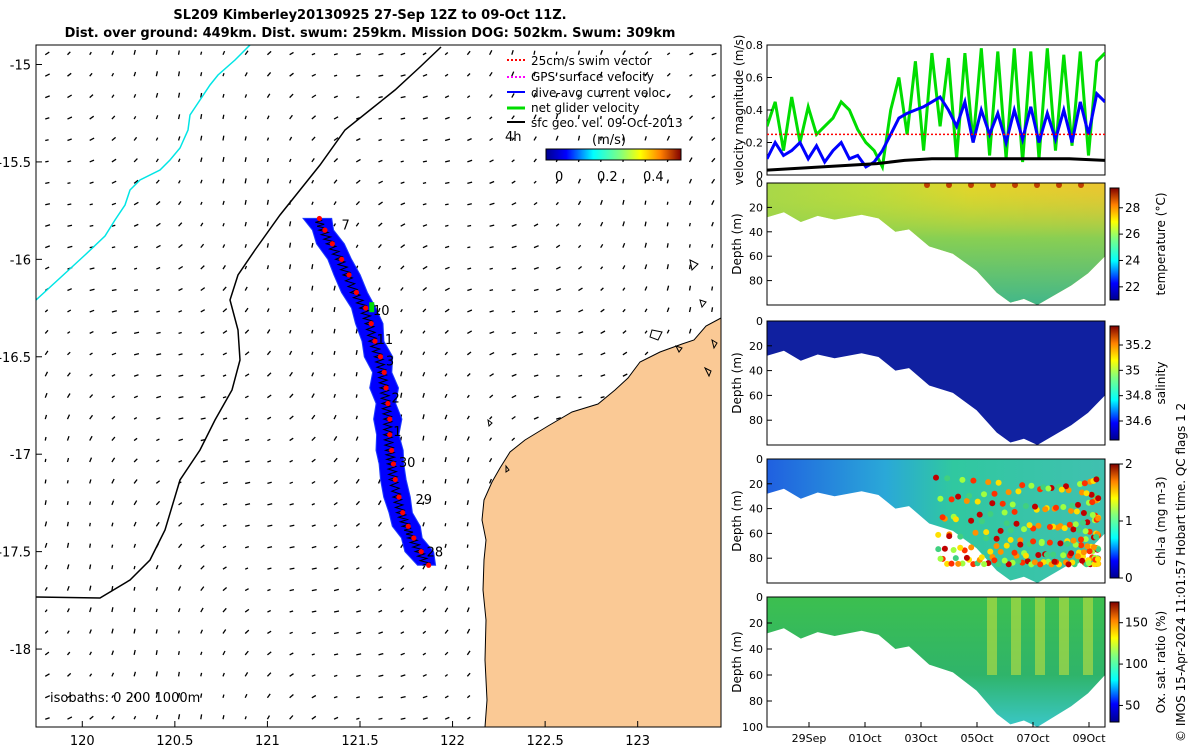 Image resolution: width=1200 pixels, height=750 pixels. Describe the element at coordinates (1033, 738) in the screenshot. I see `date-tick-label: 07Oct` at that location.